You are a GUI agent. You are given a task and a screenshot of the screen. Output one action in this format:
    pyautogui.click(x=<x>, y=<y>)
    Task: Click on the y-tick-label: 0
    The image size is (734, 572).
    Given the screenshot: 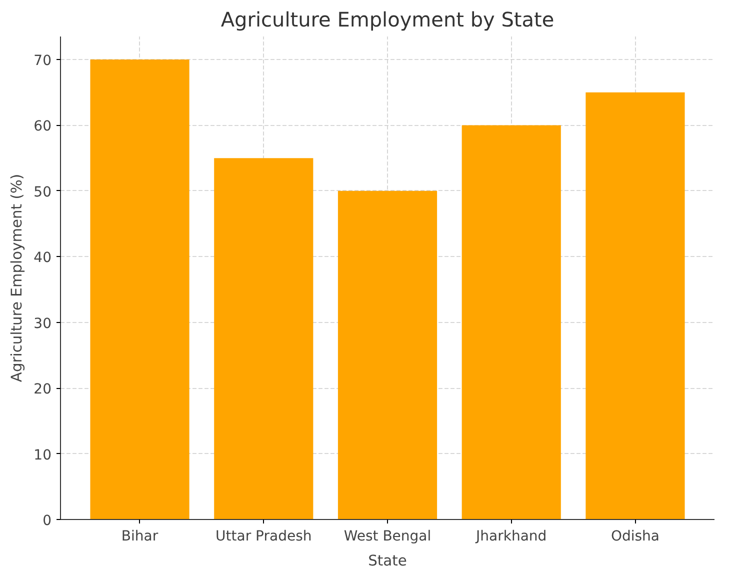 What is the action you would take?
    pyautogui.click(x=47, y=521)
    